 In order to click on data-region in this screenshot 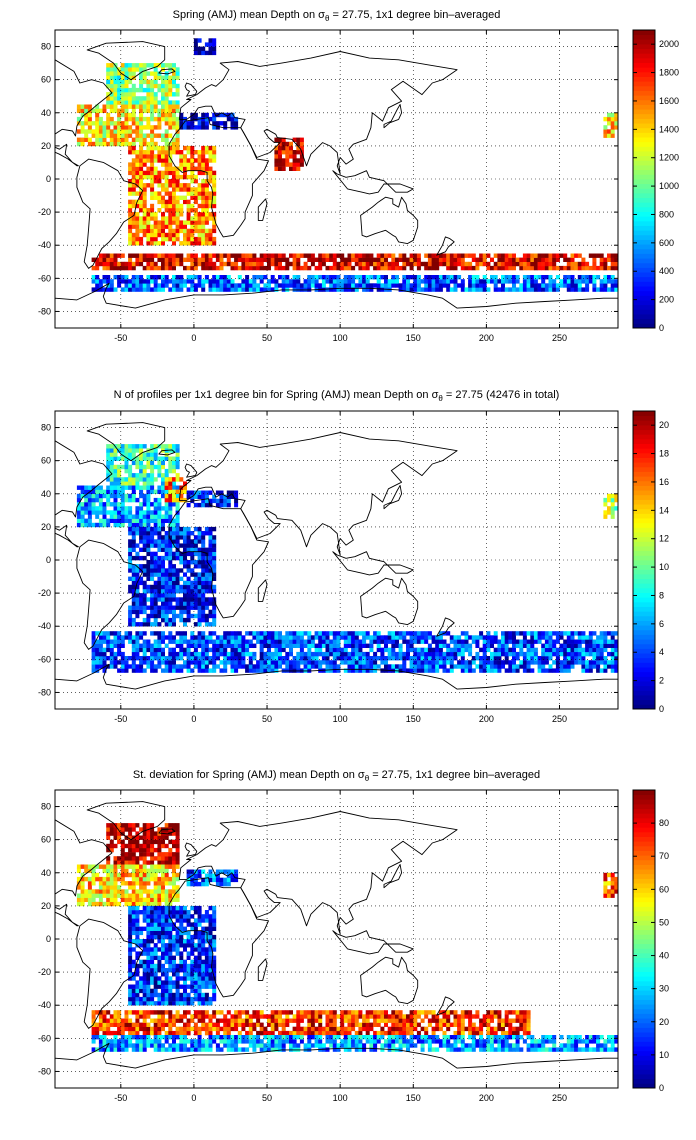, I will do `click(175, 490)`.